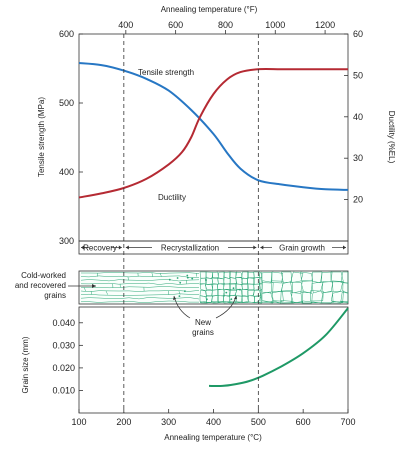  Describe the element at coordinates (67, 356) in the screenshot. I see `grain-size-axis-ticks: 0.010 0.020 0.030 0.040` at that location.